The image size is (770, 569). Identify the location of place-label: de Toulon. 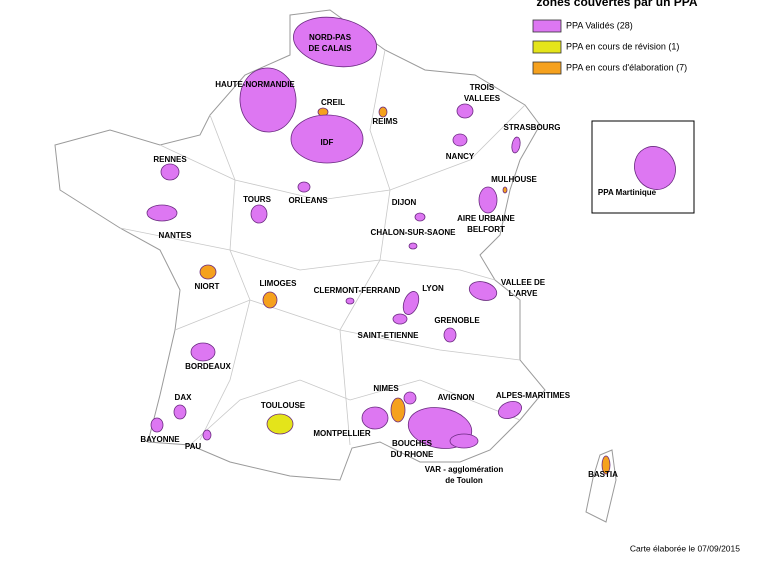
(464, 480).